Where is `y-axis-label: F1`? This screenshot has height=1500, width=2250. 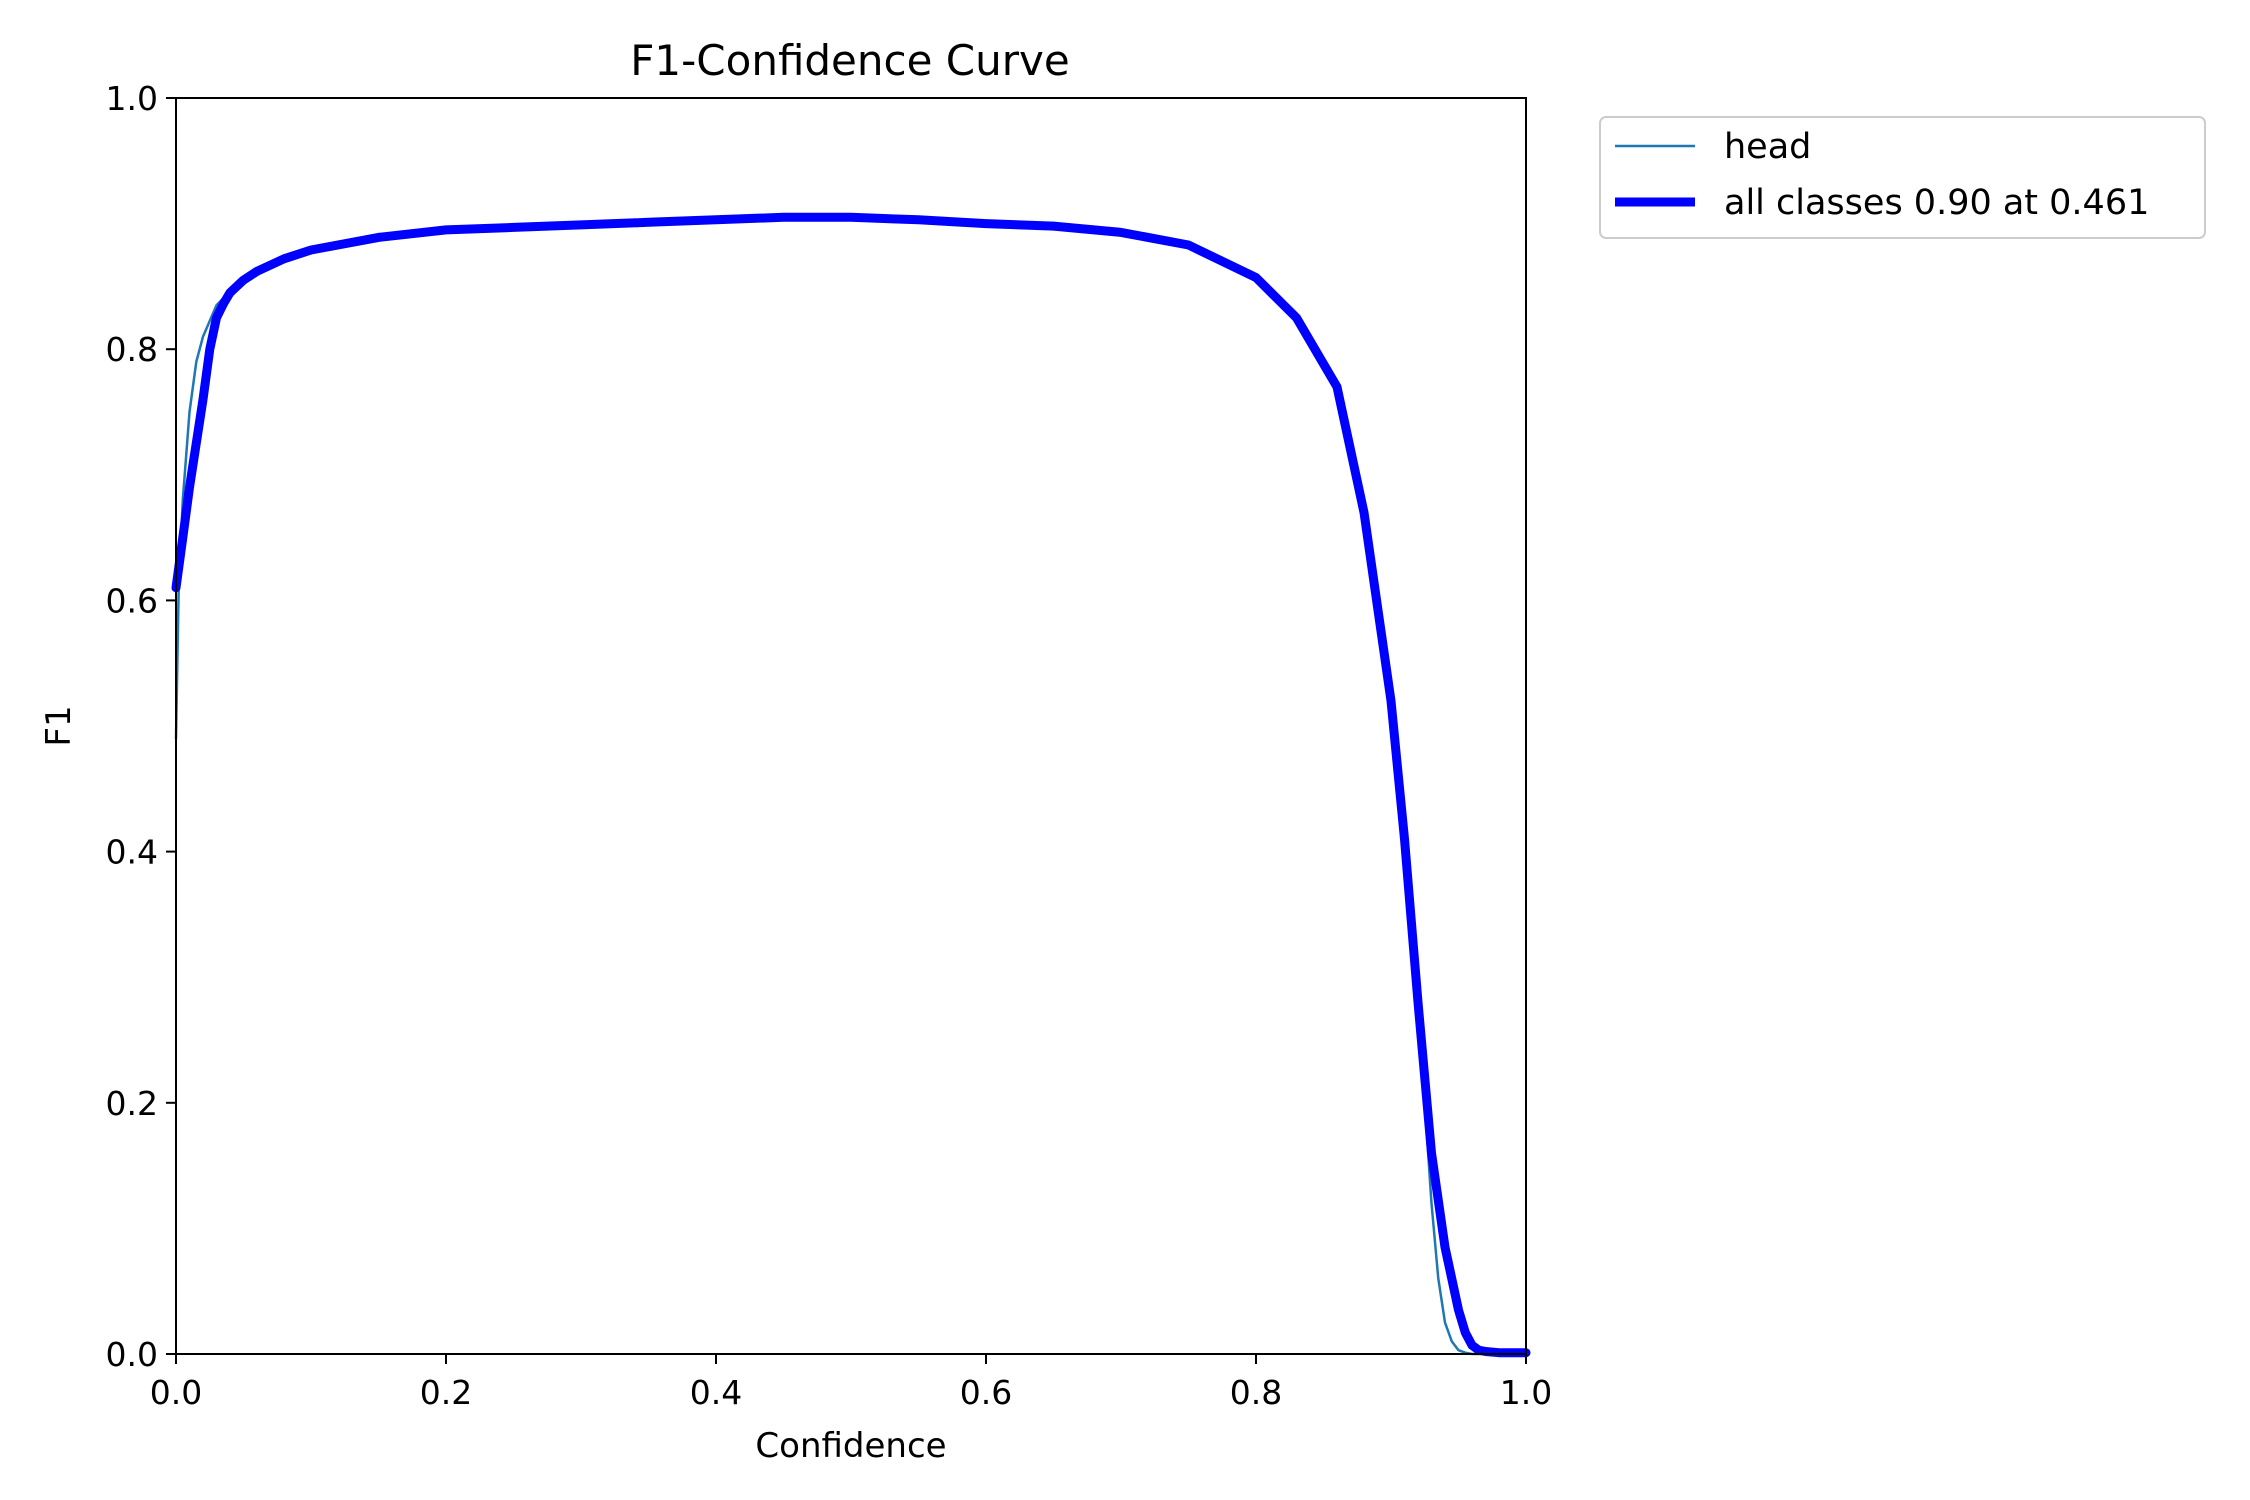 y-axis-label: F1 is located at coordinates (59, 725).